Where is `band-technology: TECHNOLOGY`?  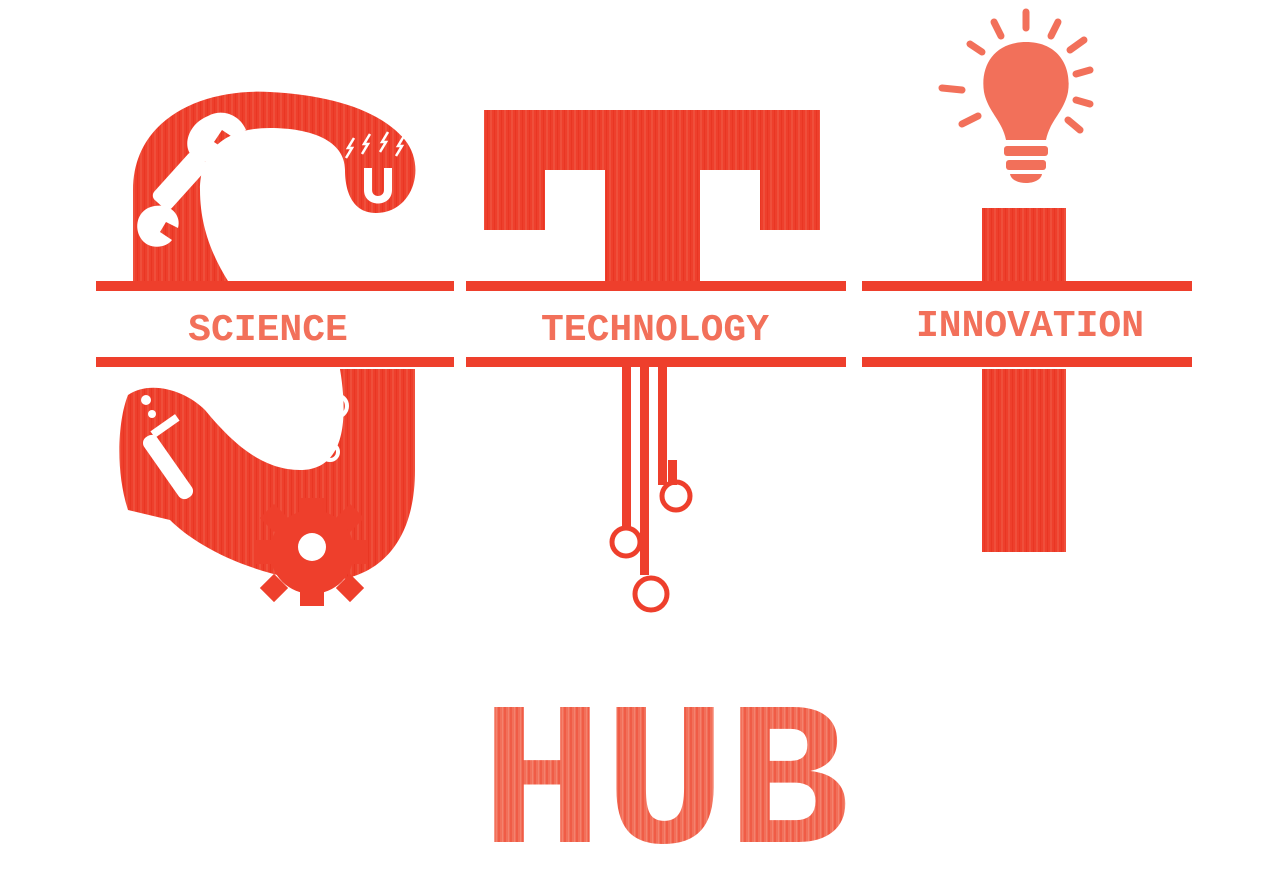 band-technology: TECHNOLOGY is located at coordinates (656, 324).